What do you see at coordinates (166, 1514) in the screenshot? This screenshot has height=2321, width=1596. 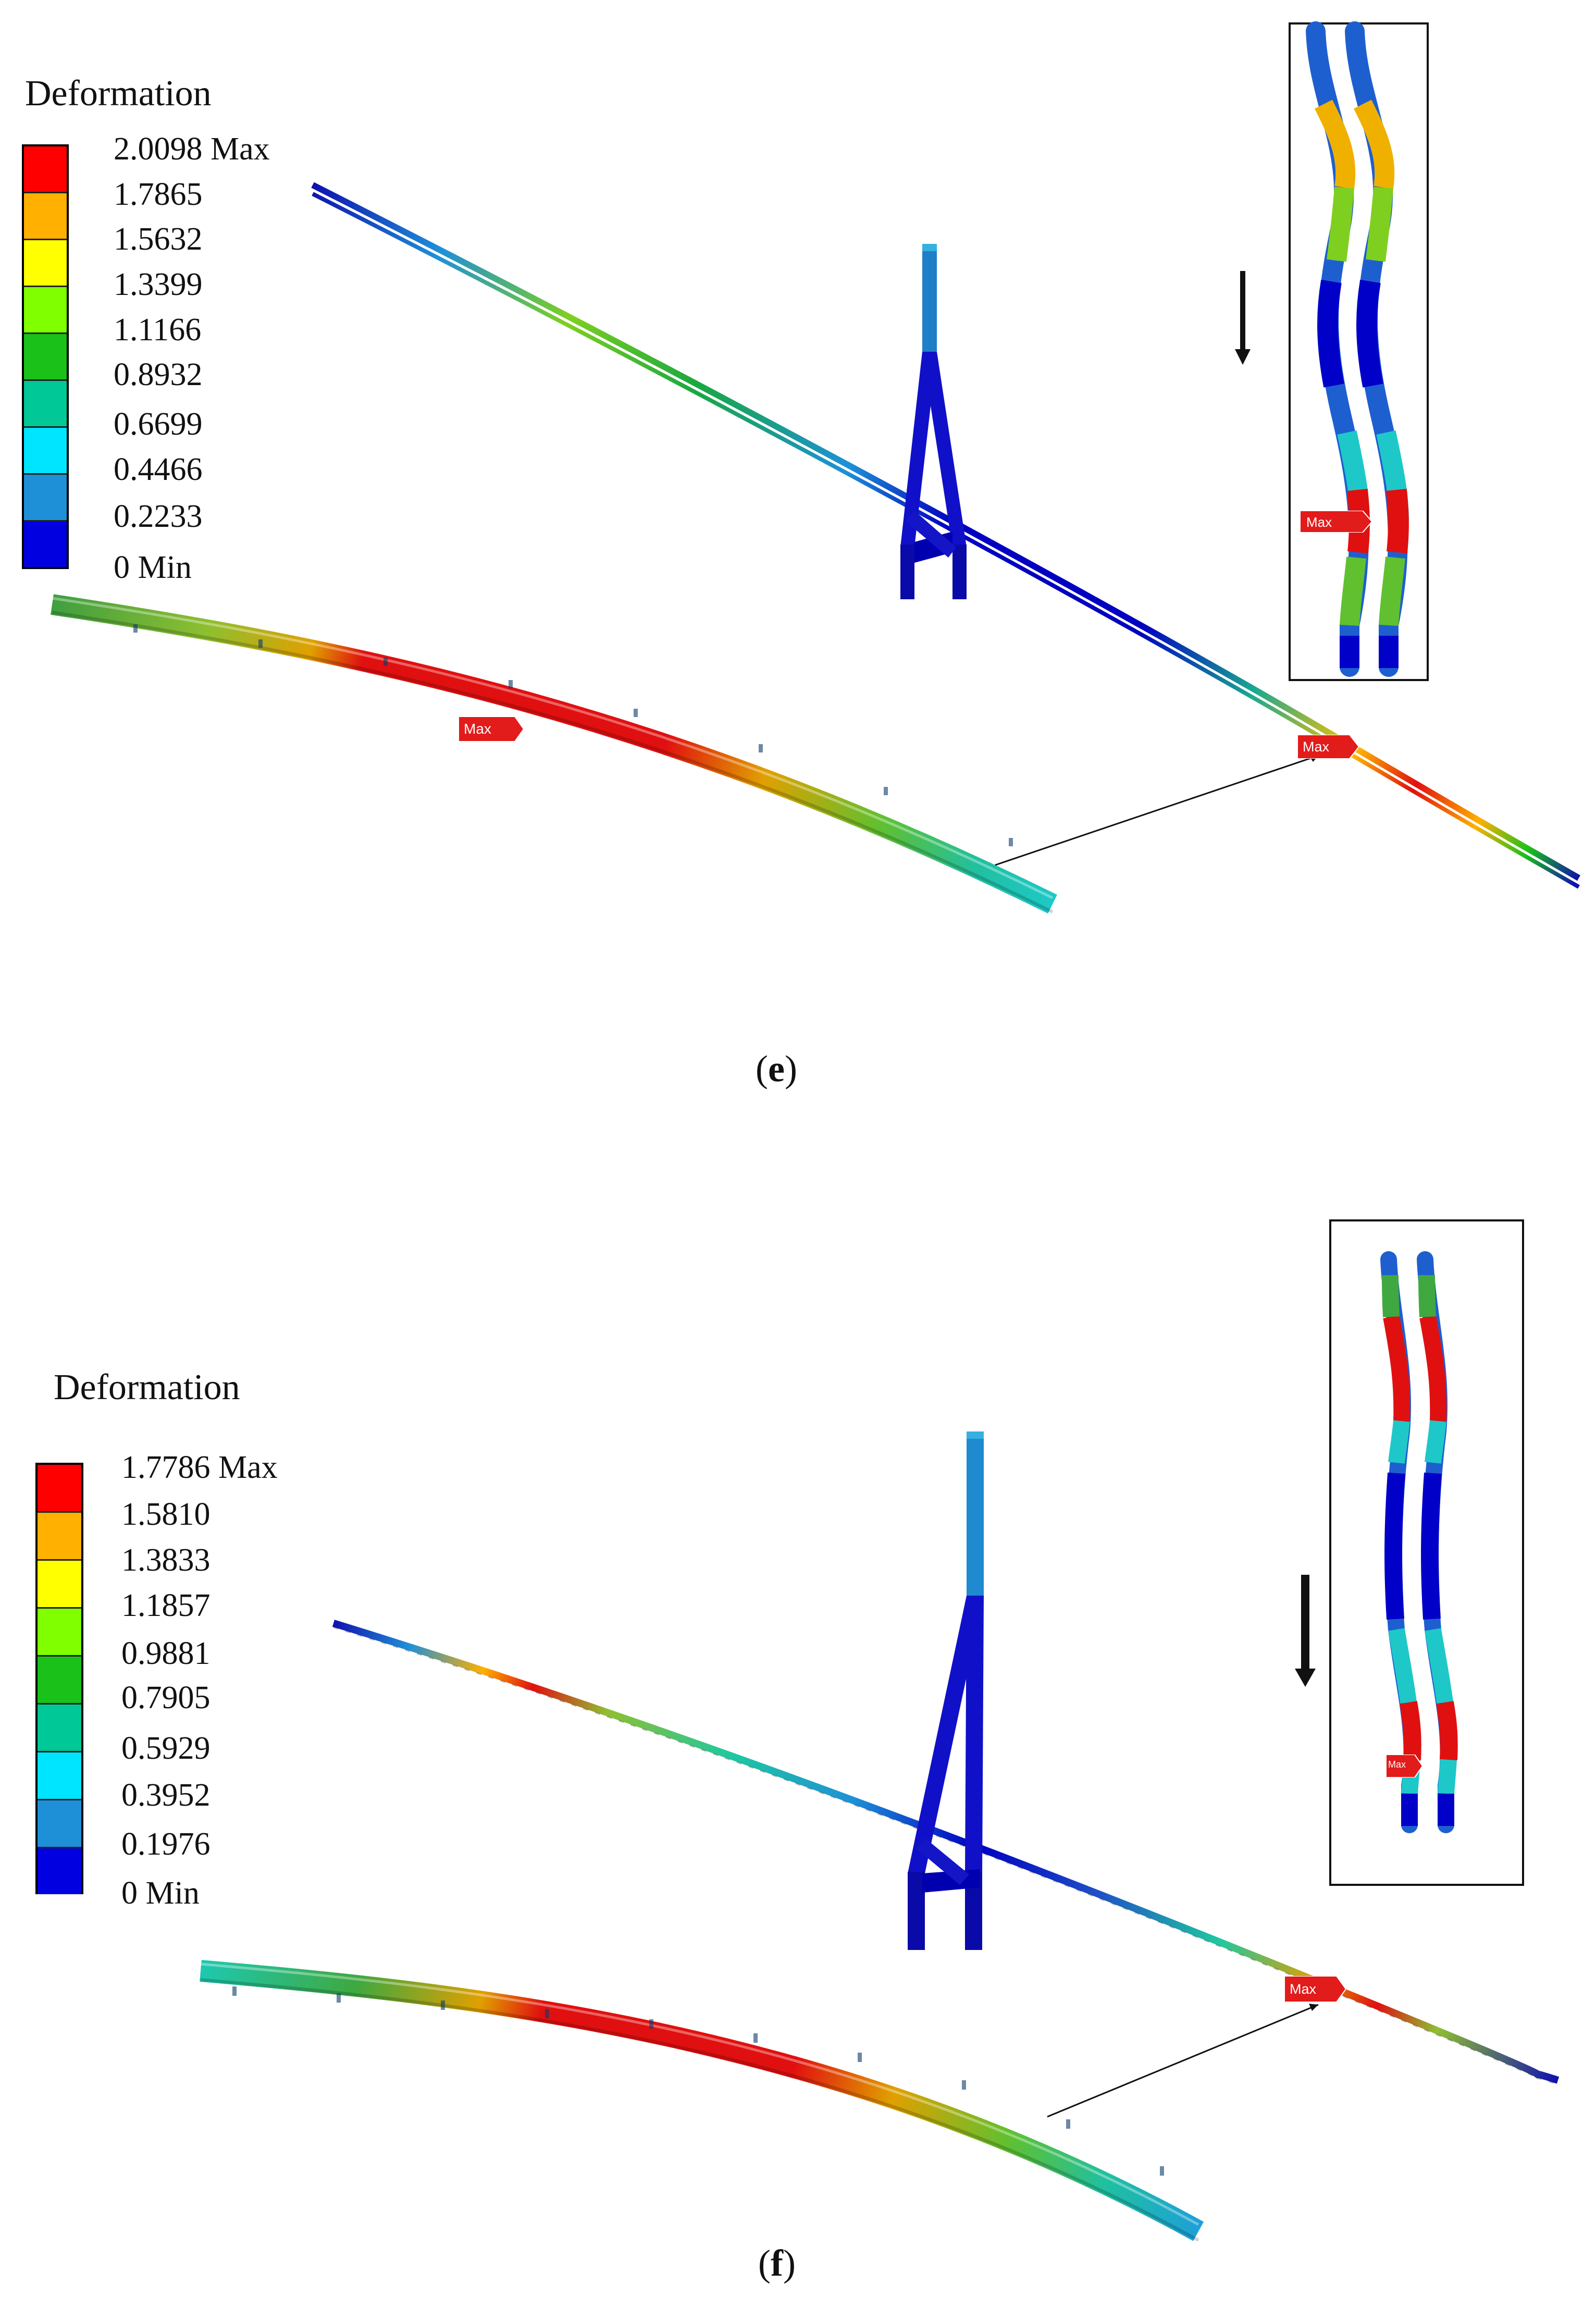 I see `legend-label-1: 1.5810` at bounding box center [166, 1514].